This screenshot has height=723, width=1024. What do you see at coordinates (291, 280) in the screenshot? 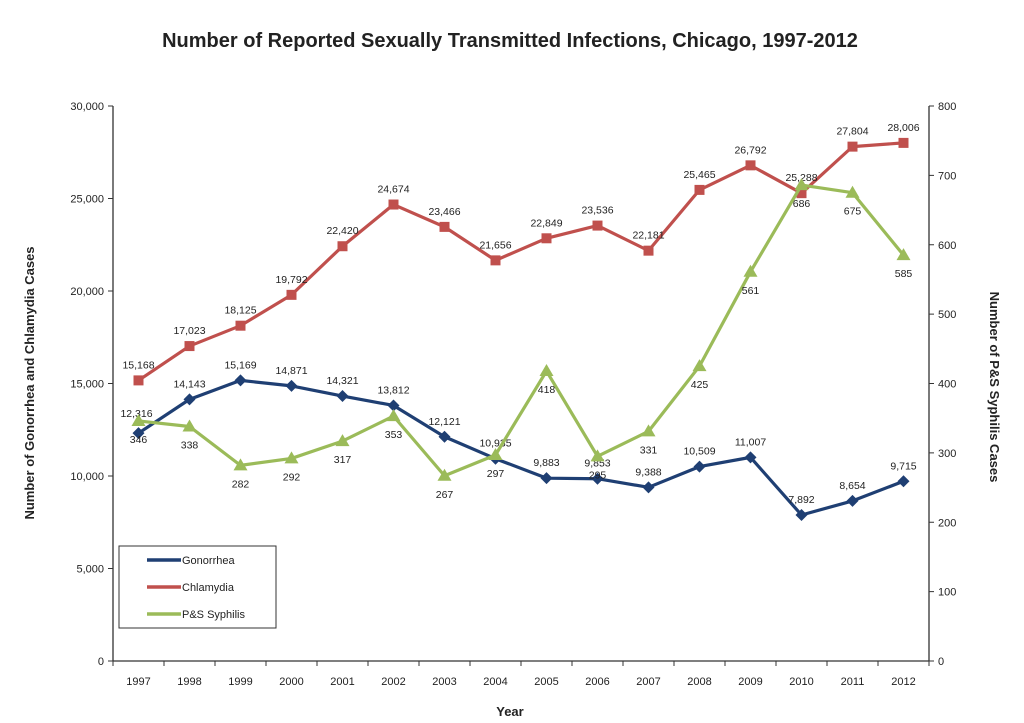
I see `chlamydia-data-label: 19,792` at bounding box center [291, 280].